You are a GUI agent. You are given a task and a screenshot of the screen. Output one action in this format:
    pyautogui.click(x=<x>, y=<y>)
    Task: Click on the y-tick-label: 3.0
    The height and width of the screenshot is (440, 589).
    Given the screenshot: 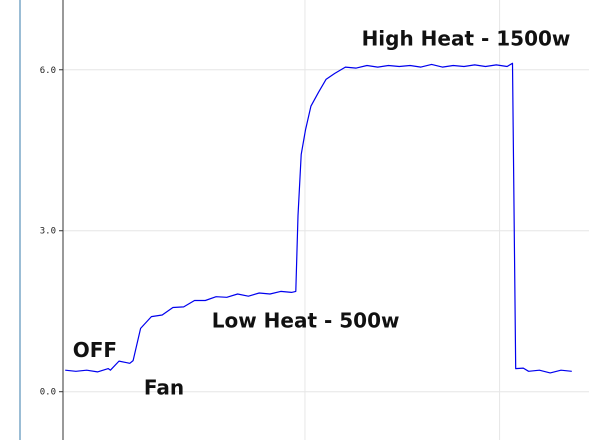 What is the action you would take?
    pyautogui.click(x=48, y=232)
    